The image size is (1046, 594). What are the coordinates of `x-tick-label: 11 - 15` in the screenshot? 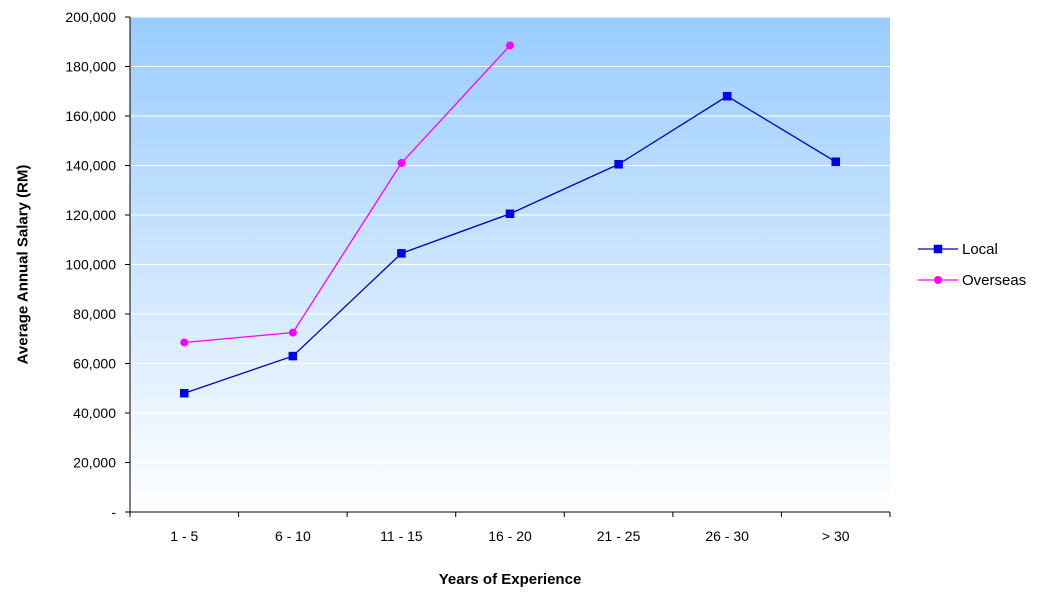 It's located at (401, 536).